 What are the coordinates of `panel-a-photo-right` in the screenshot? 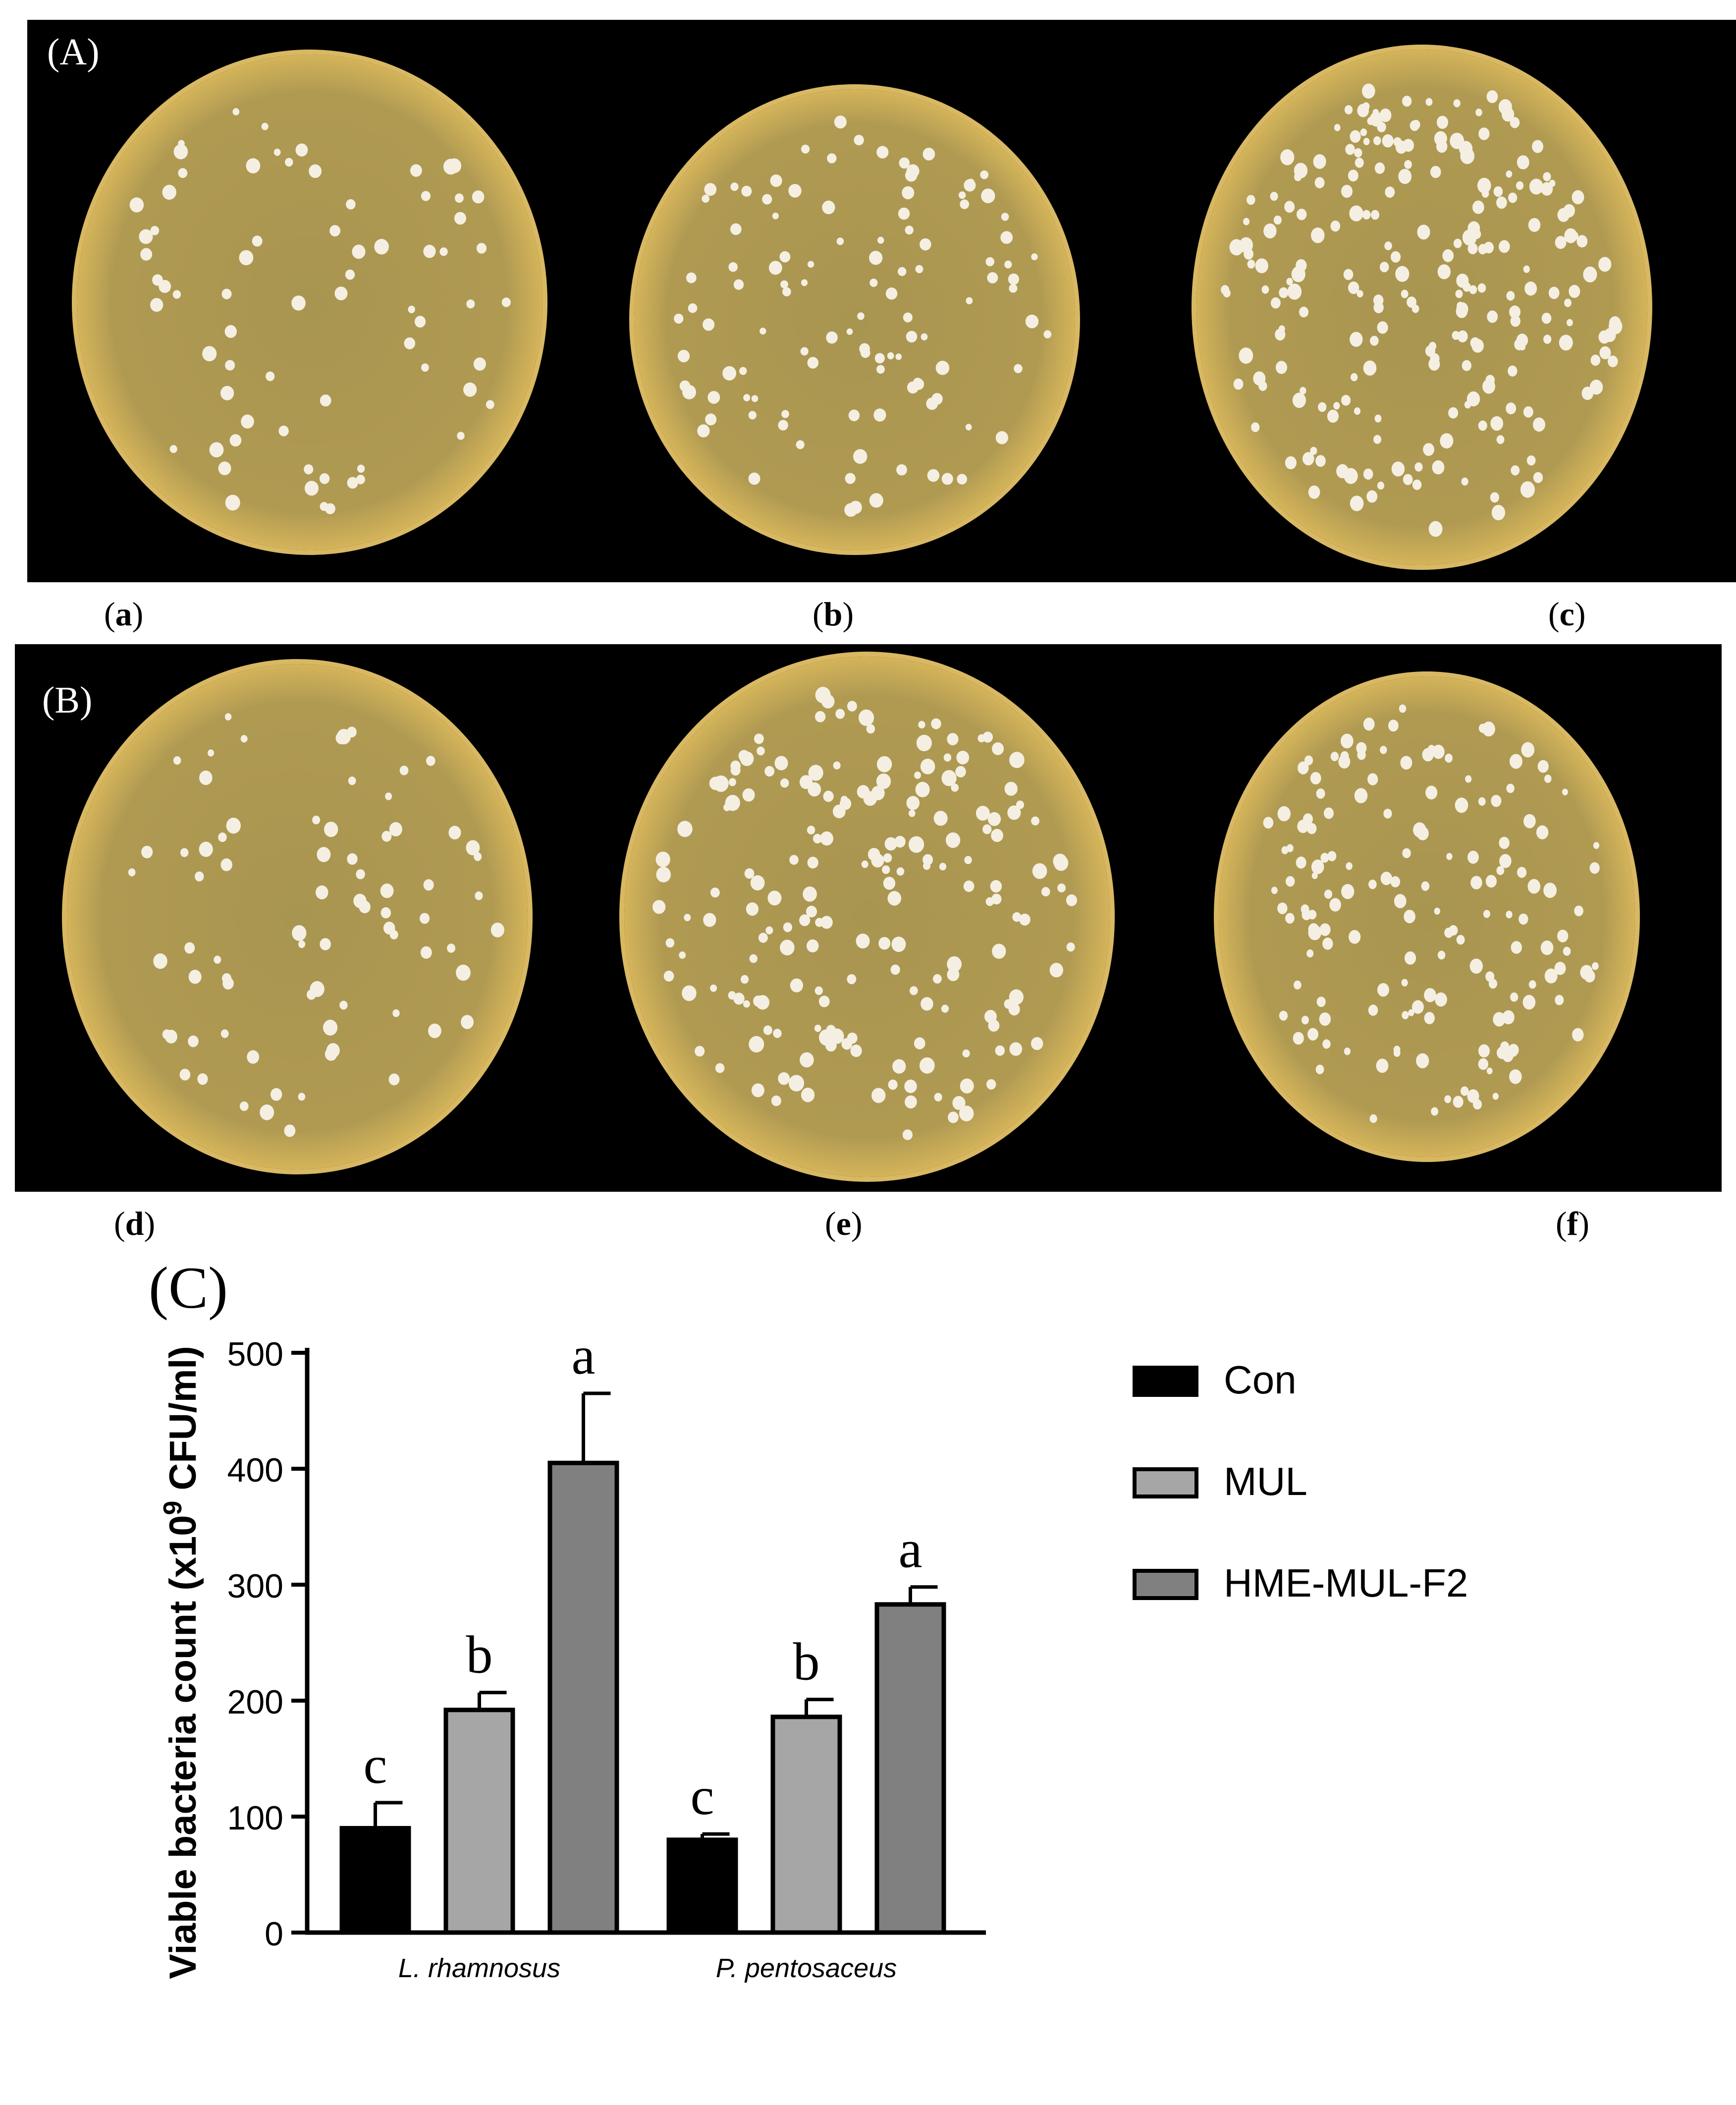 It's located at (1436, 301).